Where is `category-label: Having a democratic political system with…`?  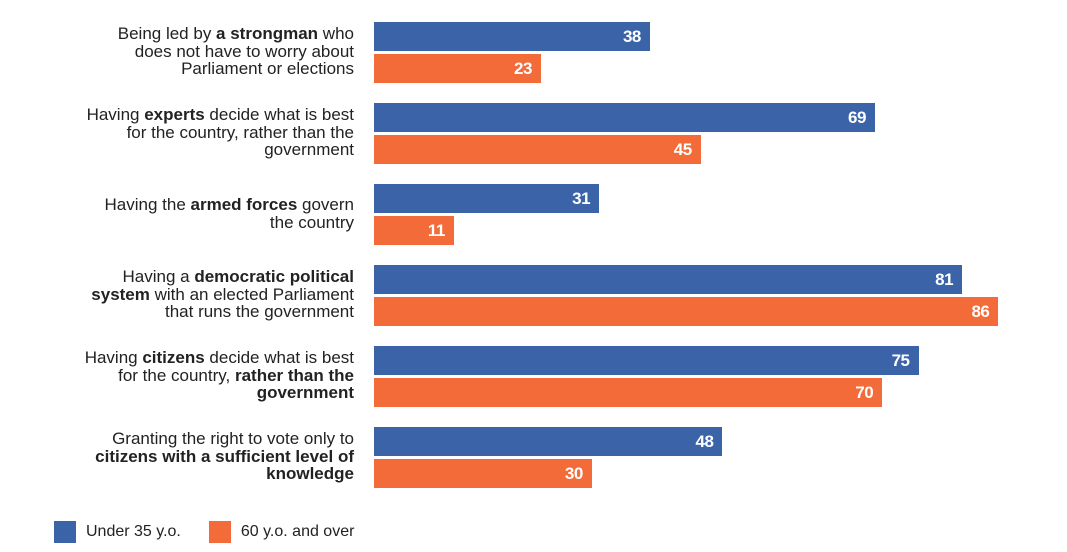 category-label: Having a democratic political system with… is located at coordinates (184, 294).